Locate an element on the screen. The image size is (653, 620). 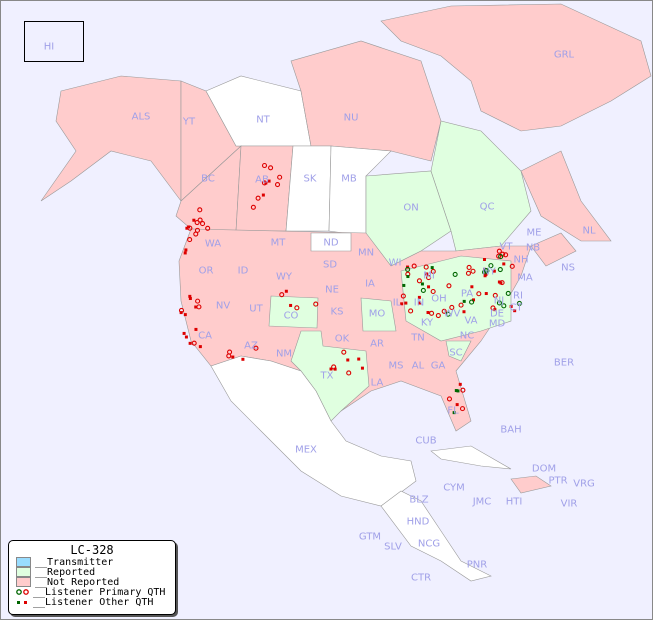
region-label-ncg: NCG is located at coordinates (429, 544).